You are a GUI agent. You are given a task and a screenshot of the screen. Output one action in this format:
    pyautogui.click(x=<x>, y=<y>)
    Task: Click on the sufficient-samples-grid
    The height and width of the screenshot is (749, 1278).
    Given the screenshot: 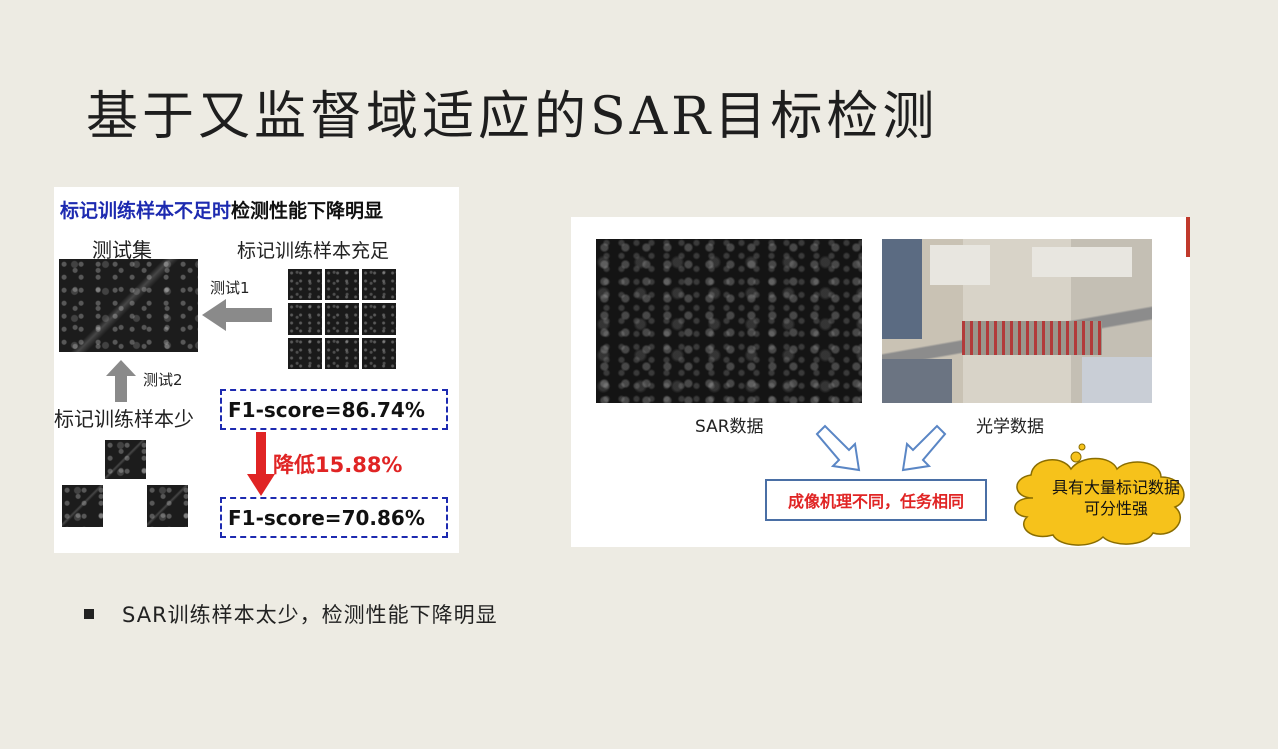 What is the action you would take?
    pyautogui.click(x=342, y=319)
    